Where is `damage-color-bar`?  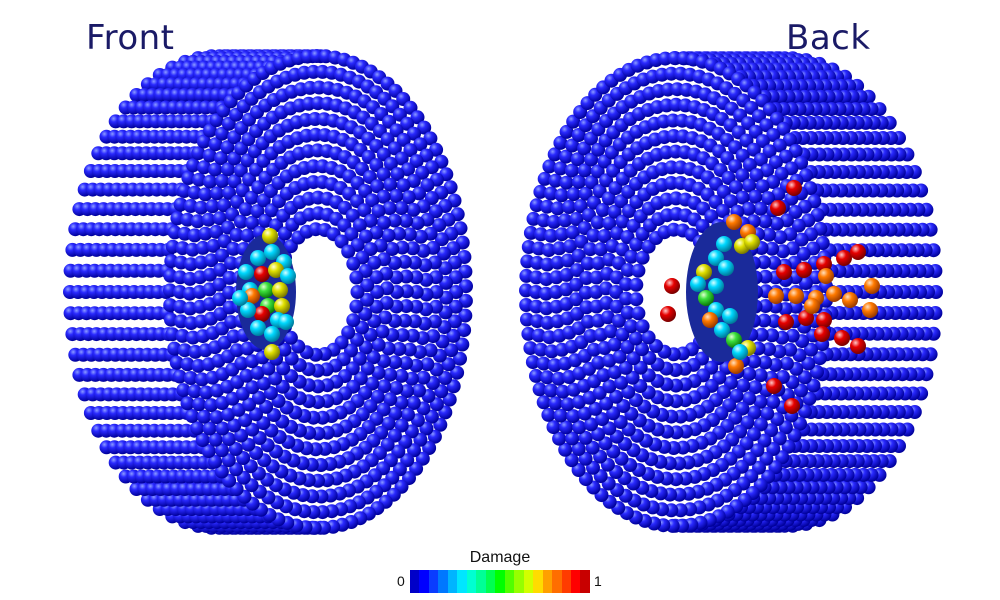
damage-color-bar is located at coordinates (500, 581).